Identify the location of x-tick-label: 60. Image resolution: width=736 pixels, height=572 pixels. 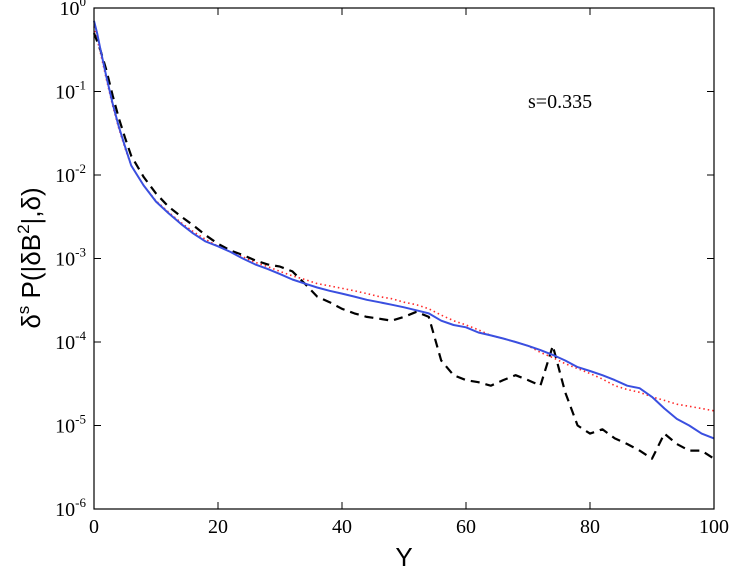
(466, 527).